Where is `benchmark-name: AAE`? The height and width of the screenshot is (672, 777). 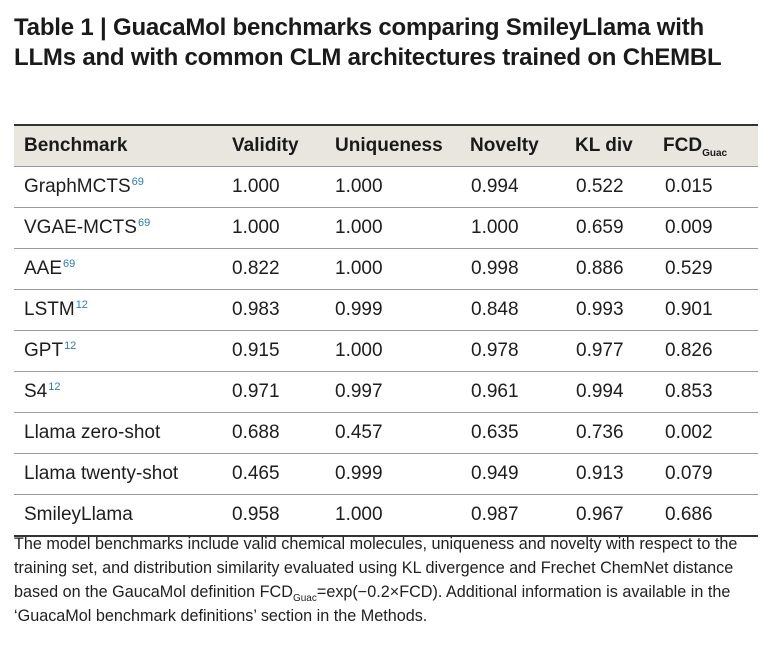 benchmark-name: AAE is located at coordinates (43, 268).